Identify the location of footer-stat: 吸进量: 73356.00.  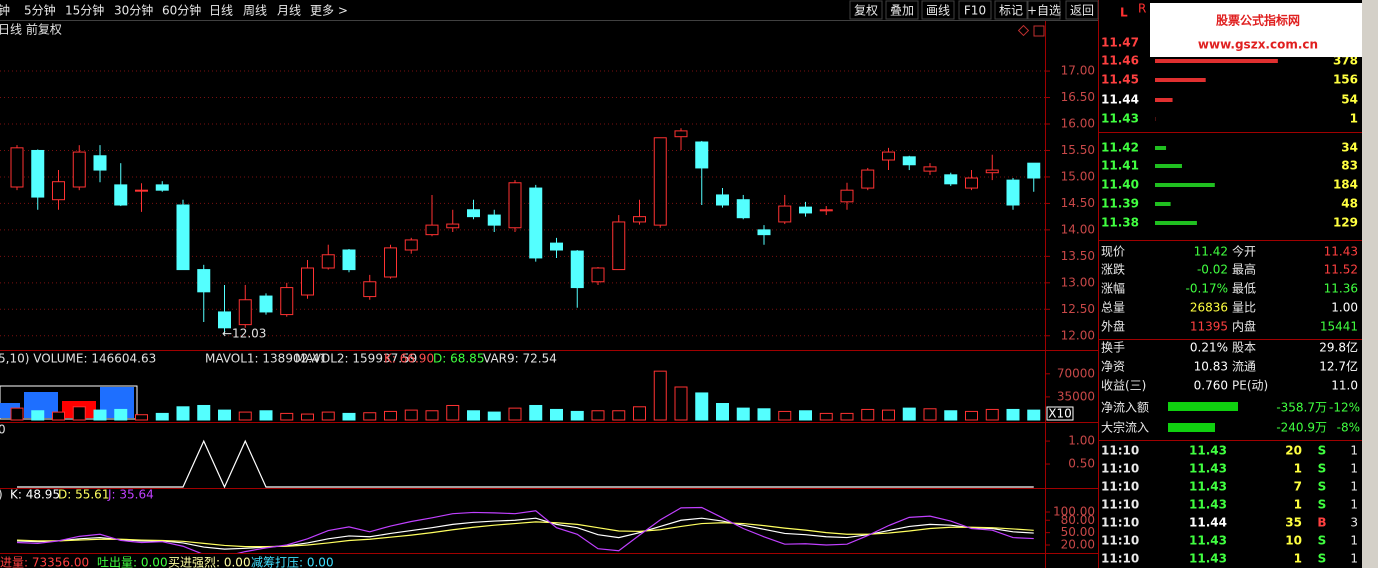
(44, 562).